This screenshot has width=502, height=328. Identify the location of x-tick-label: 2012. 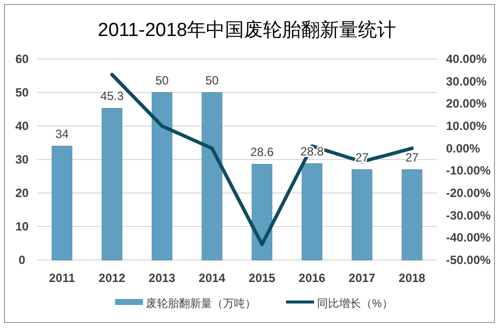
(112, 278).